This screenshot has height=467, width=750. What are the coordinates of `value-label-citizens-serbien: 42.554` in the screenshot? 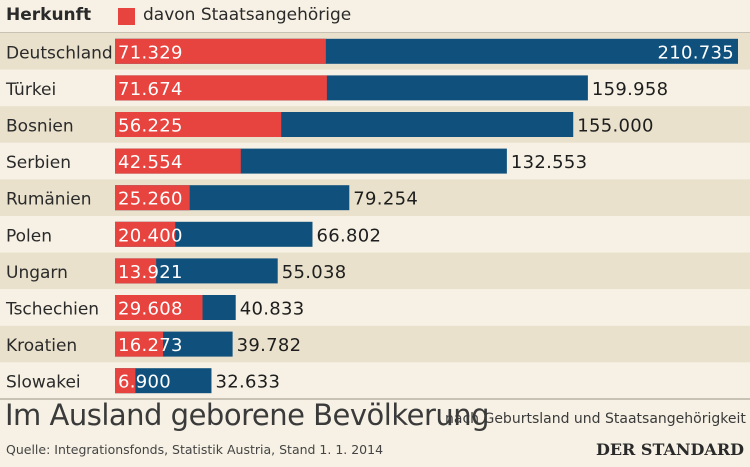 It's located at (150, 162).